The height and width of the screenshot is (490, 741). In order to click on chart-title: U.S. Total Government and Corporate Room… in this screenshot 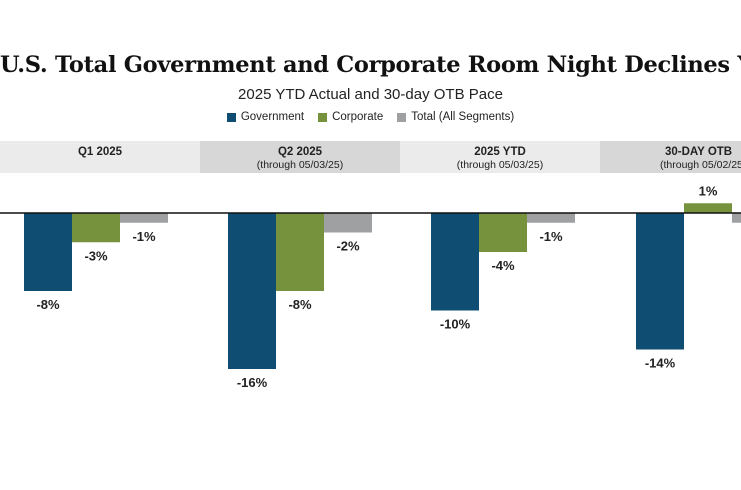, I will do `click(370, 65)`.